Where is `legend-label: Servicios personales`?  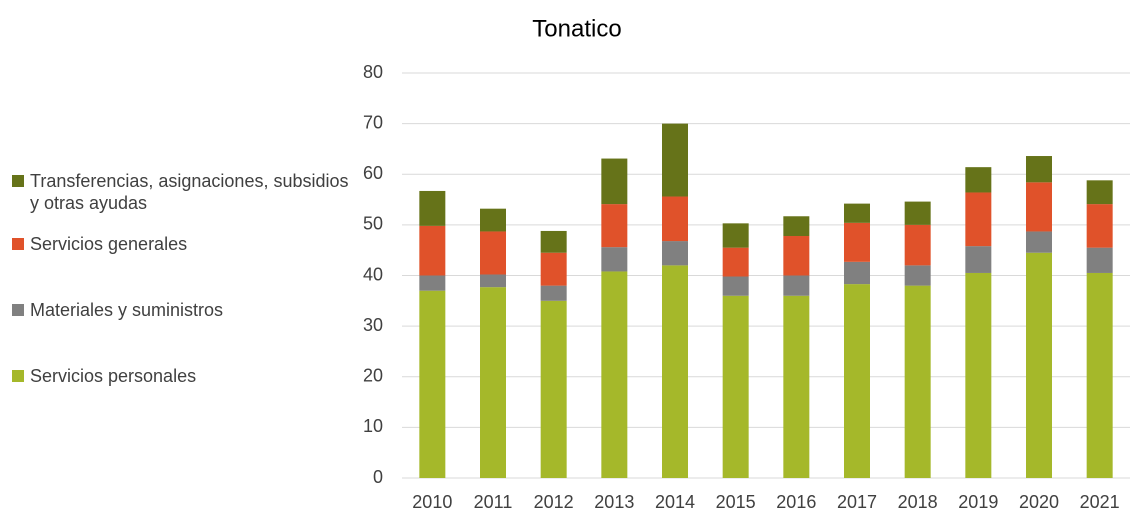
legend-label: Servicios personales is located at coordinates (113, 376).